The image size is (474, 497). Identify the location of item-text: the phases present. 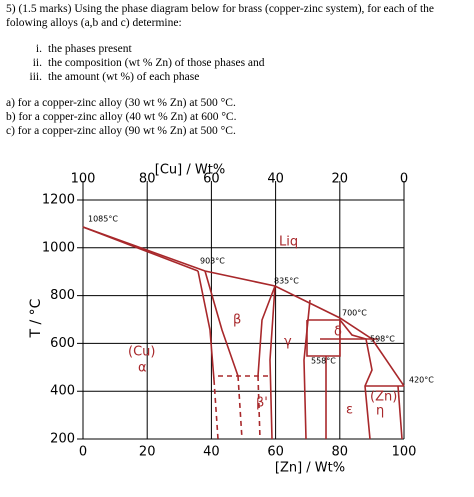
(90, 49).